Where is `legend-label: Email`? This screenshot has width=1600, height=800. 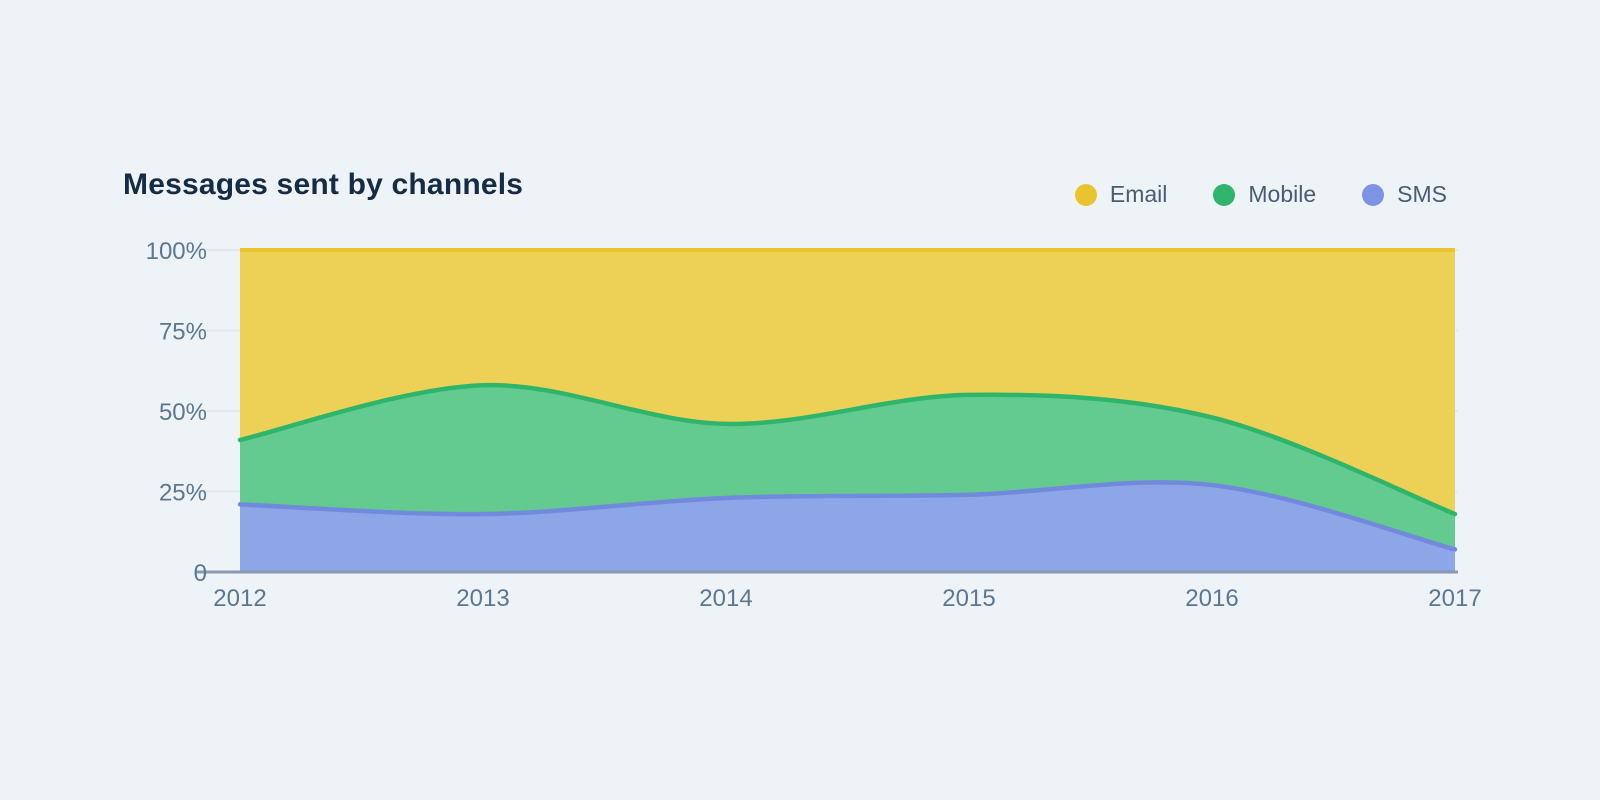 legend-label: Email is located at coordinates (1138, 194).